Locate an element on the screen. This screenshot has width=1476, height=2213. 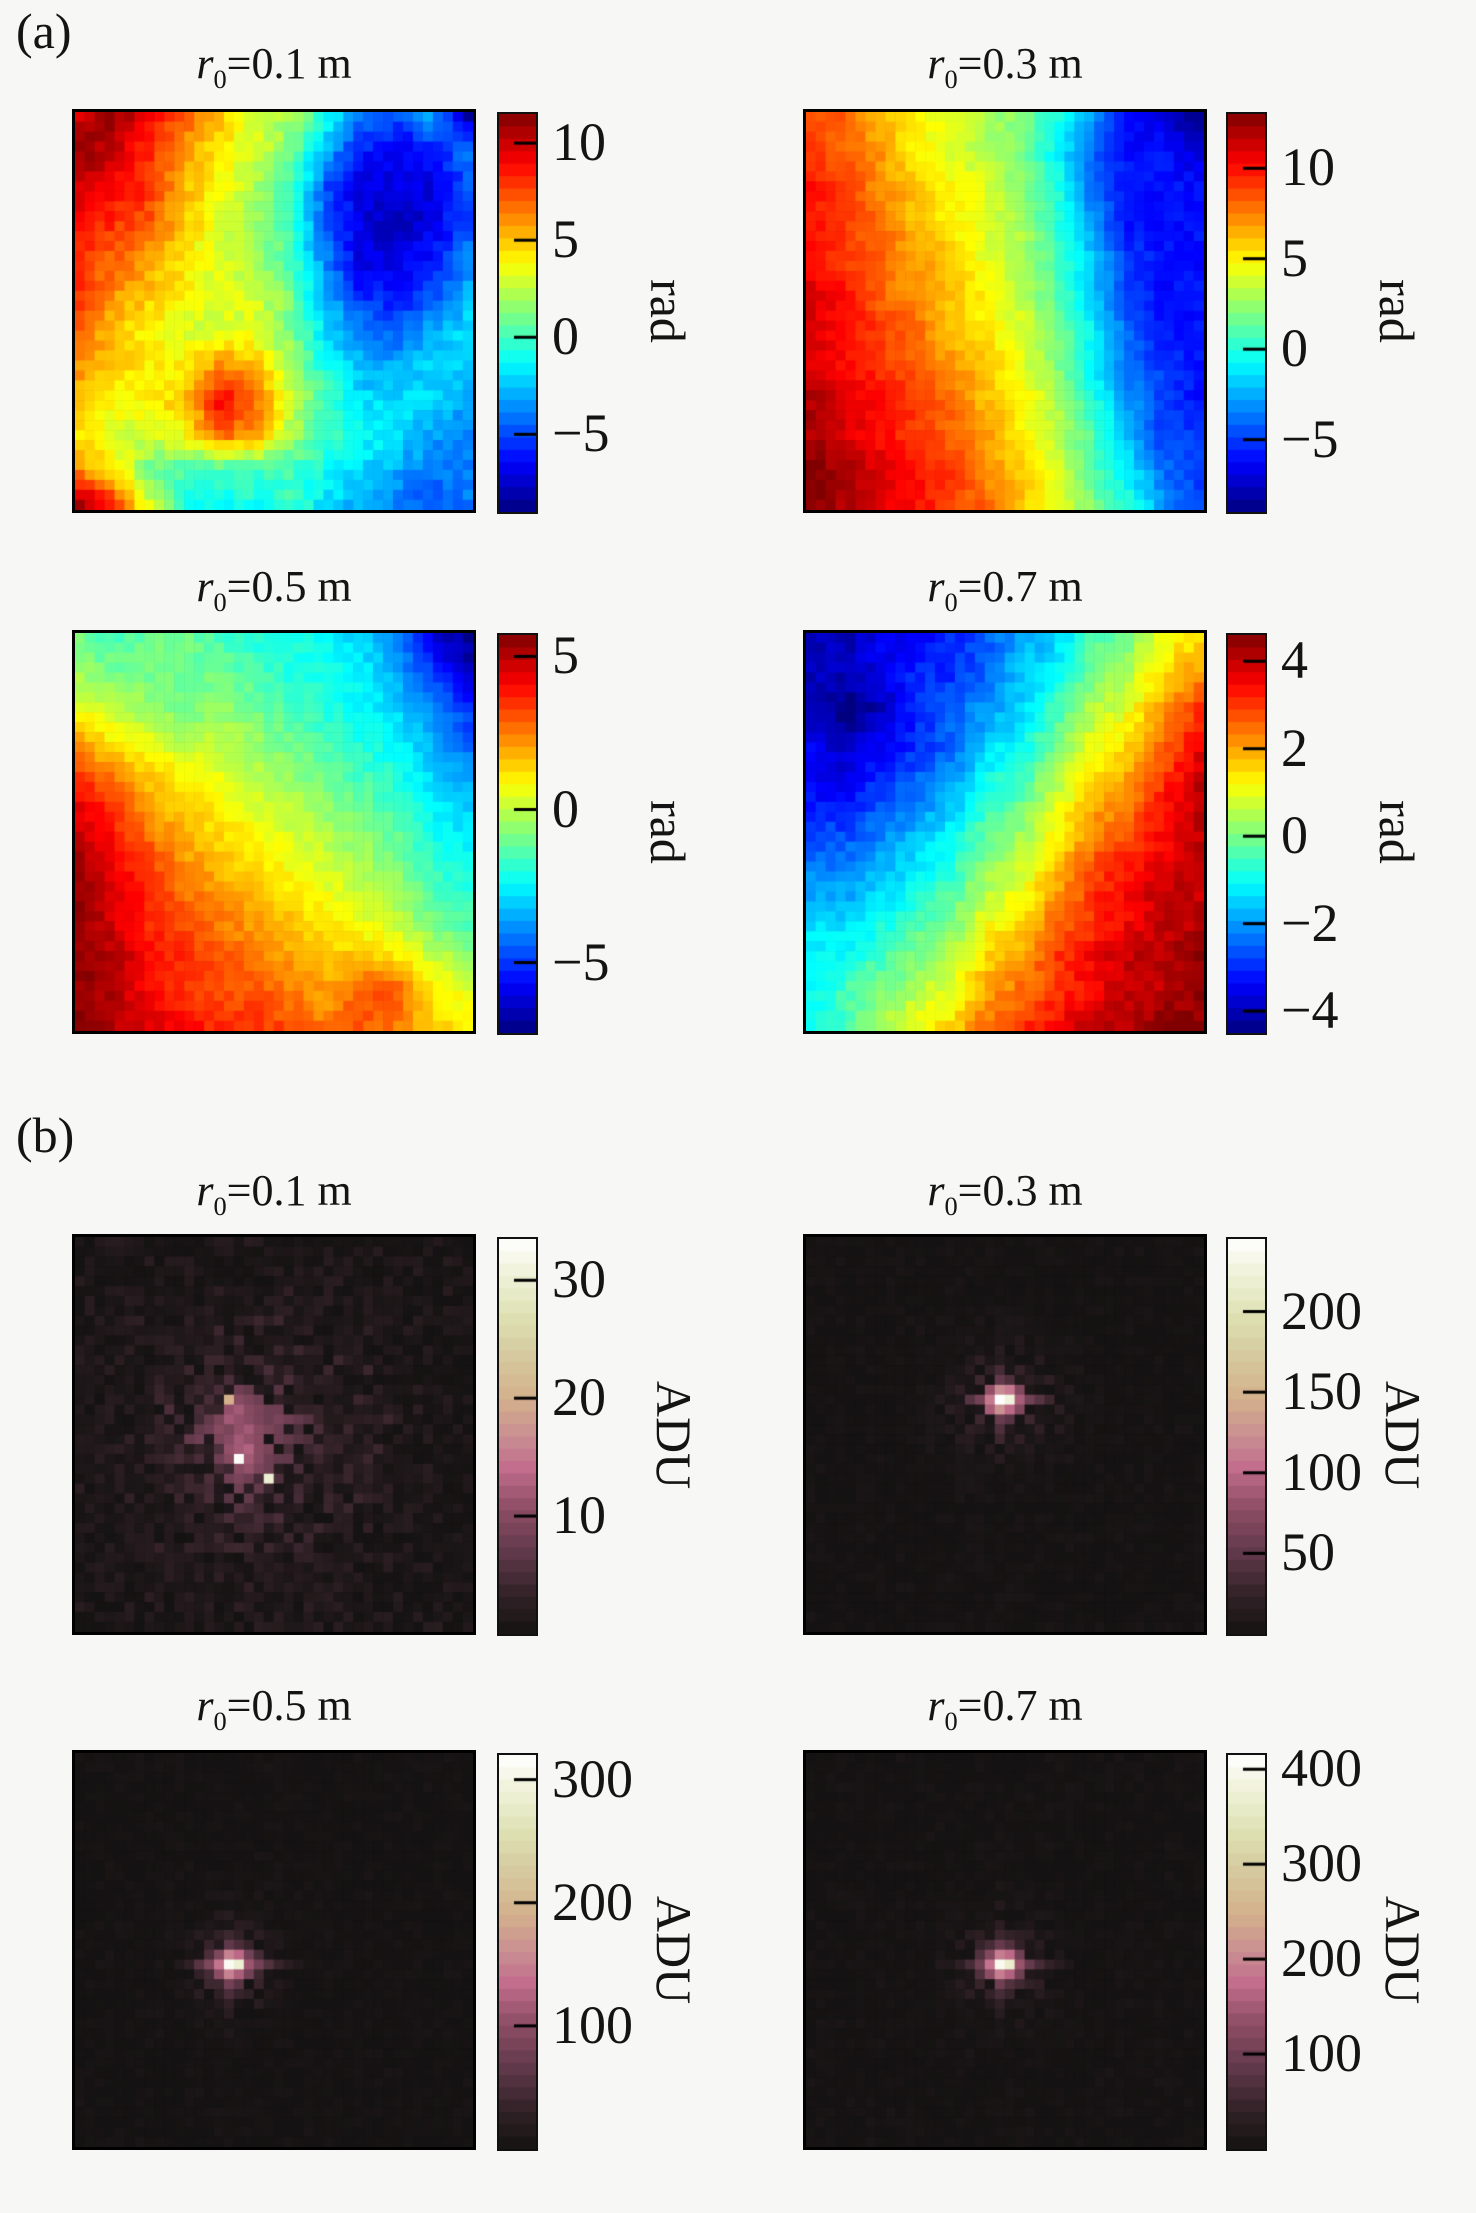
colorbar-tick-label: −2 is located at coordinates (1310, 922).